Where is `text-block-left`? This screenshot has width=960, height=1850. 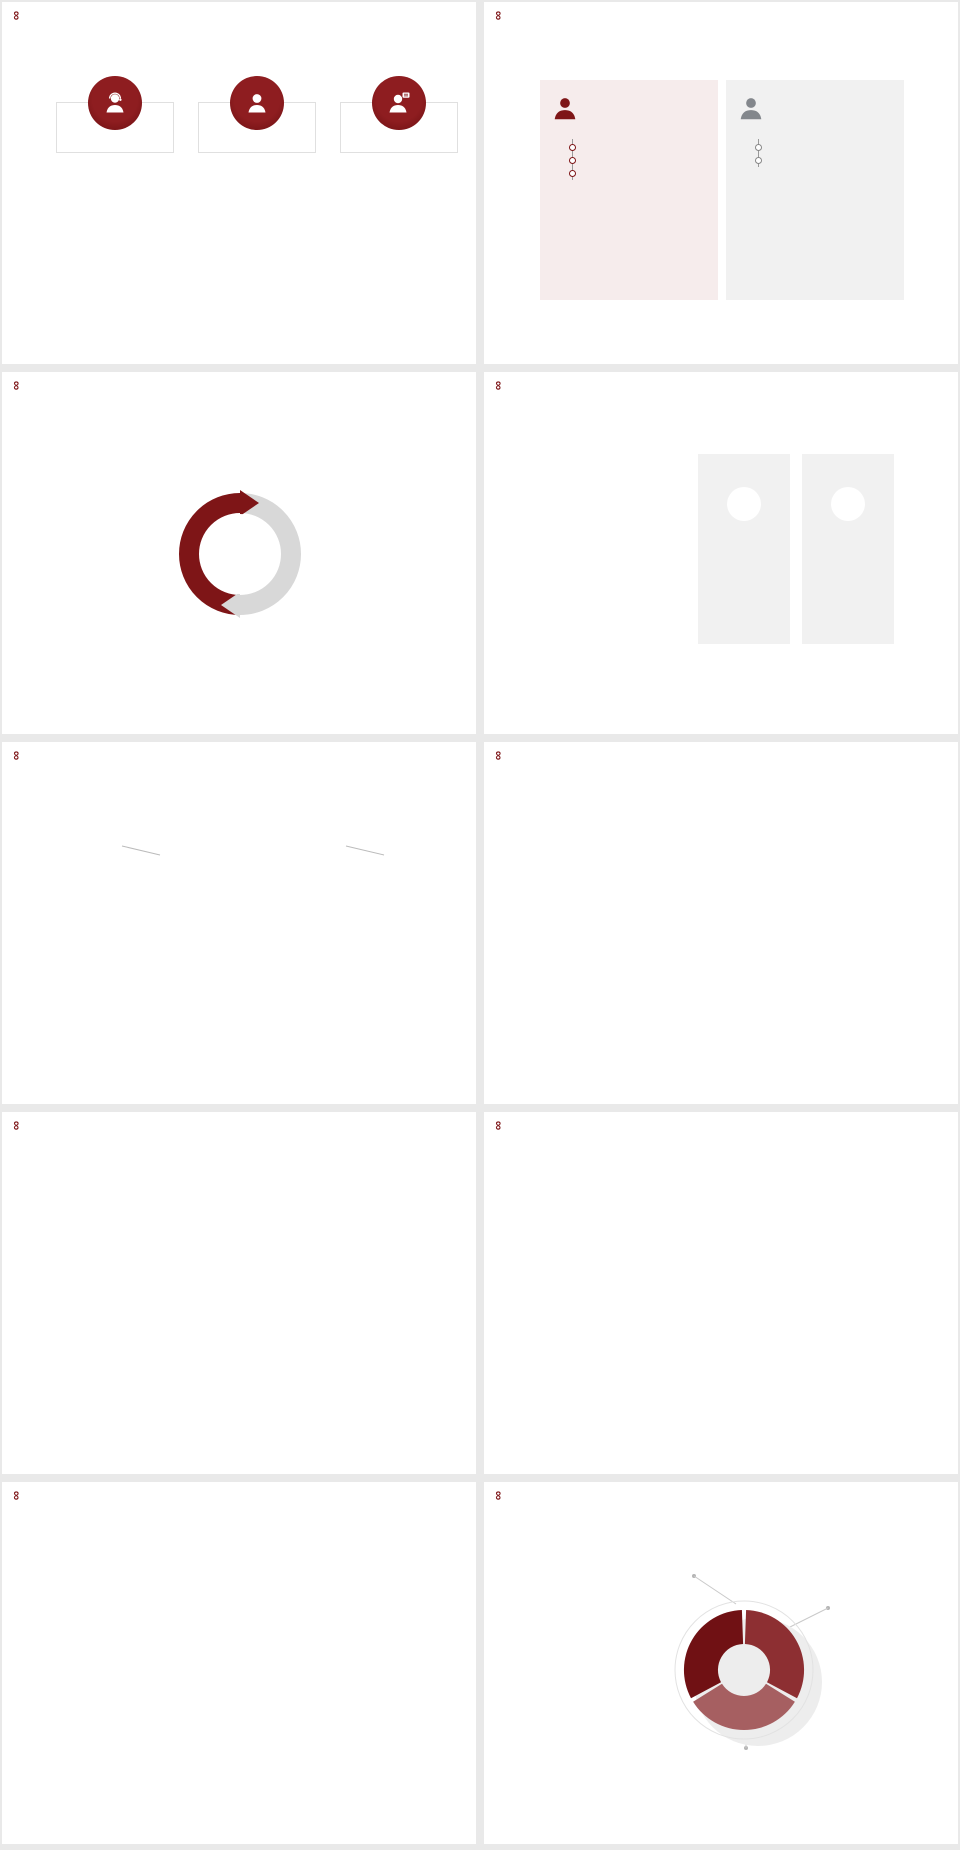 text-block-left is located at coordinates (116, 506).